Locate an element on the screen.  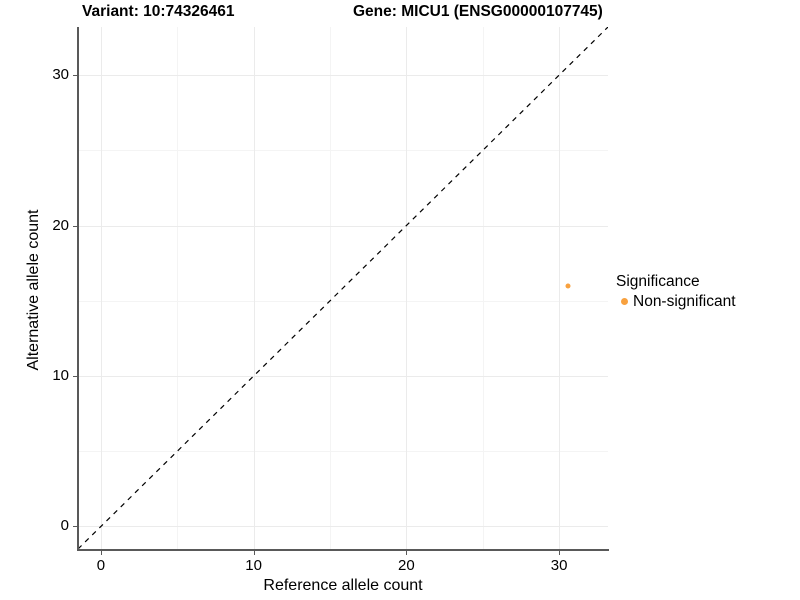
x-axis-line is located at coordinates (343, 550).